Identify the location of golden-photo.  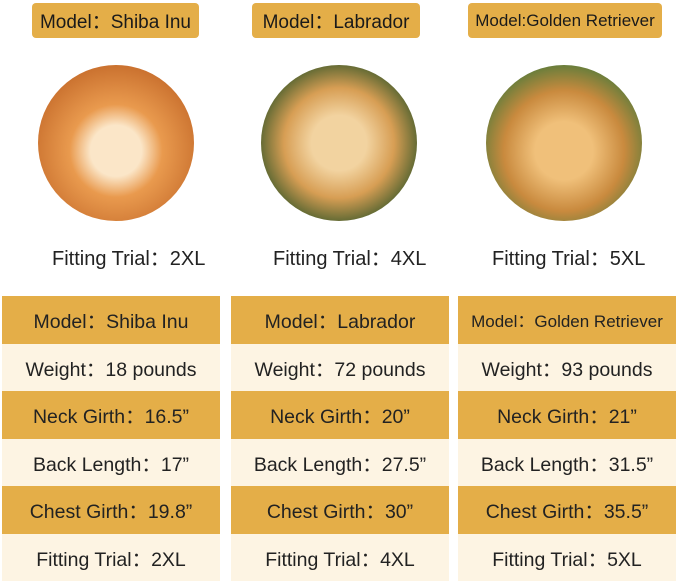
(564, 143).